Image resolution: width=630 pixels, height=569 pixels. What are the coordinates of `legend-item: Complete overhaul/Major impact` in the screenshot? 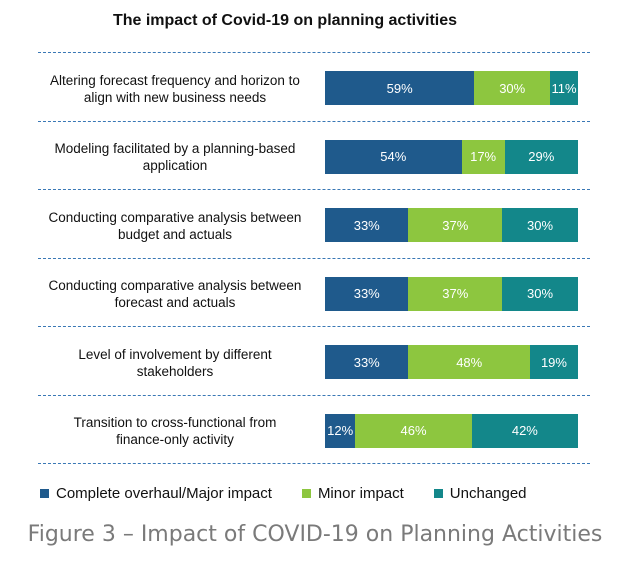 It's located at (156, 493).